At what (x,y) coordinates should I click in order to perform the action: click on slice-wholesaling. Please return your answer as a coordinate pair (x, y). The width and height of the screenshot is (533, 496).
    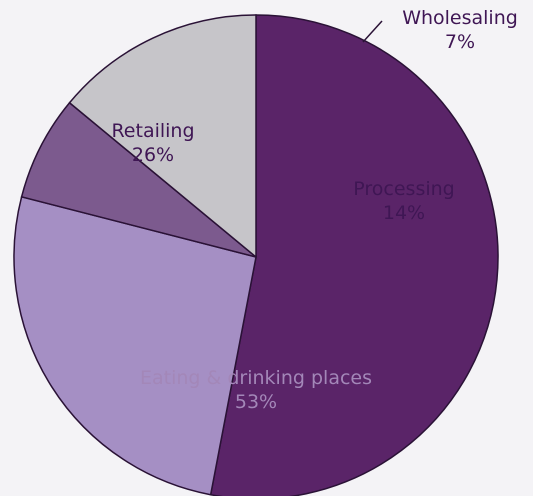
    Looking at the image, I should click on (138, 179).